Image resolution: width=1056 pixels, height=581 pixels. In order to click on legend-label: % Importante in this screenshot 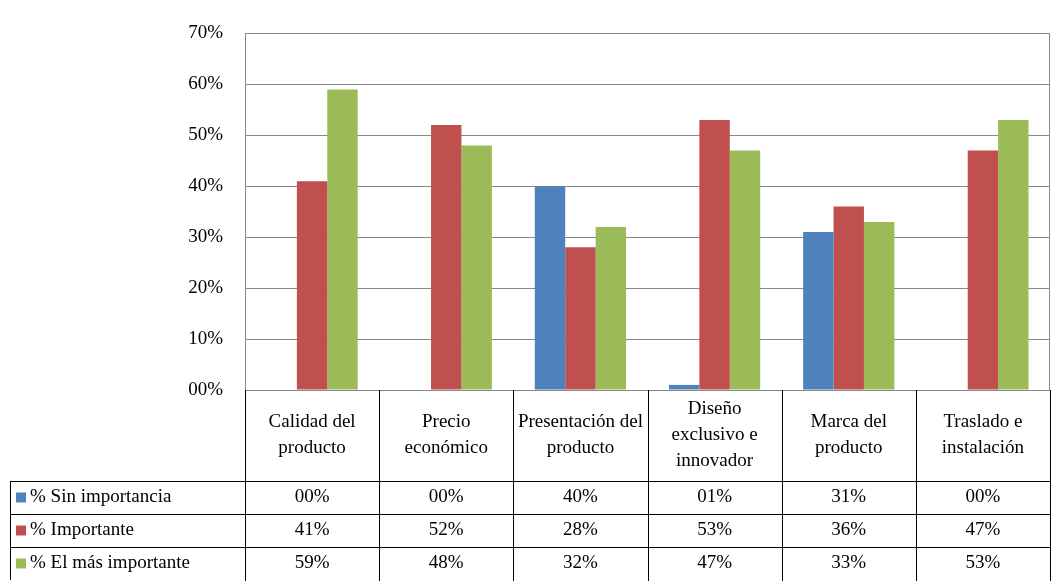, I will do `click(82, 529)`.